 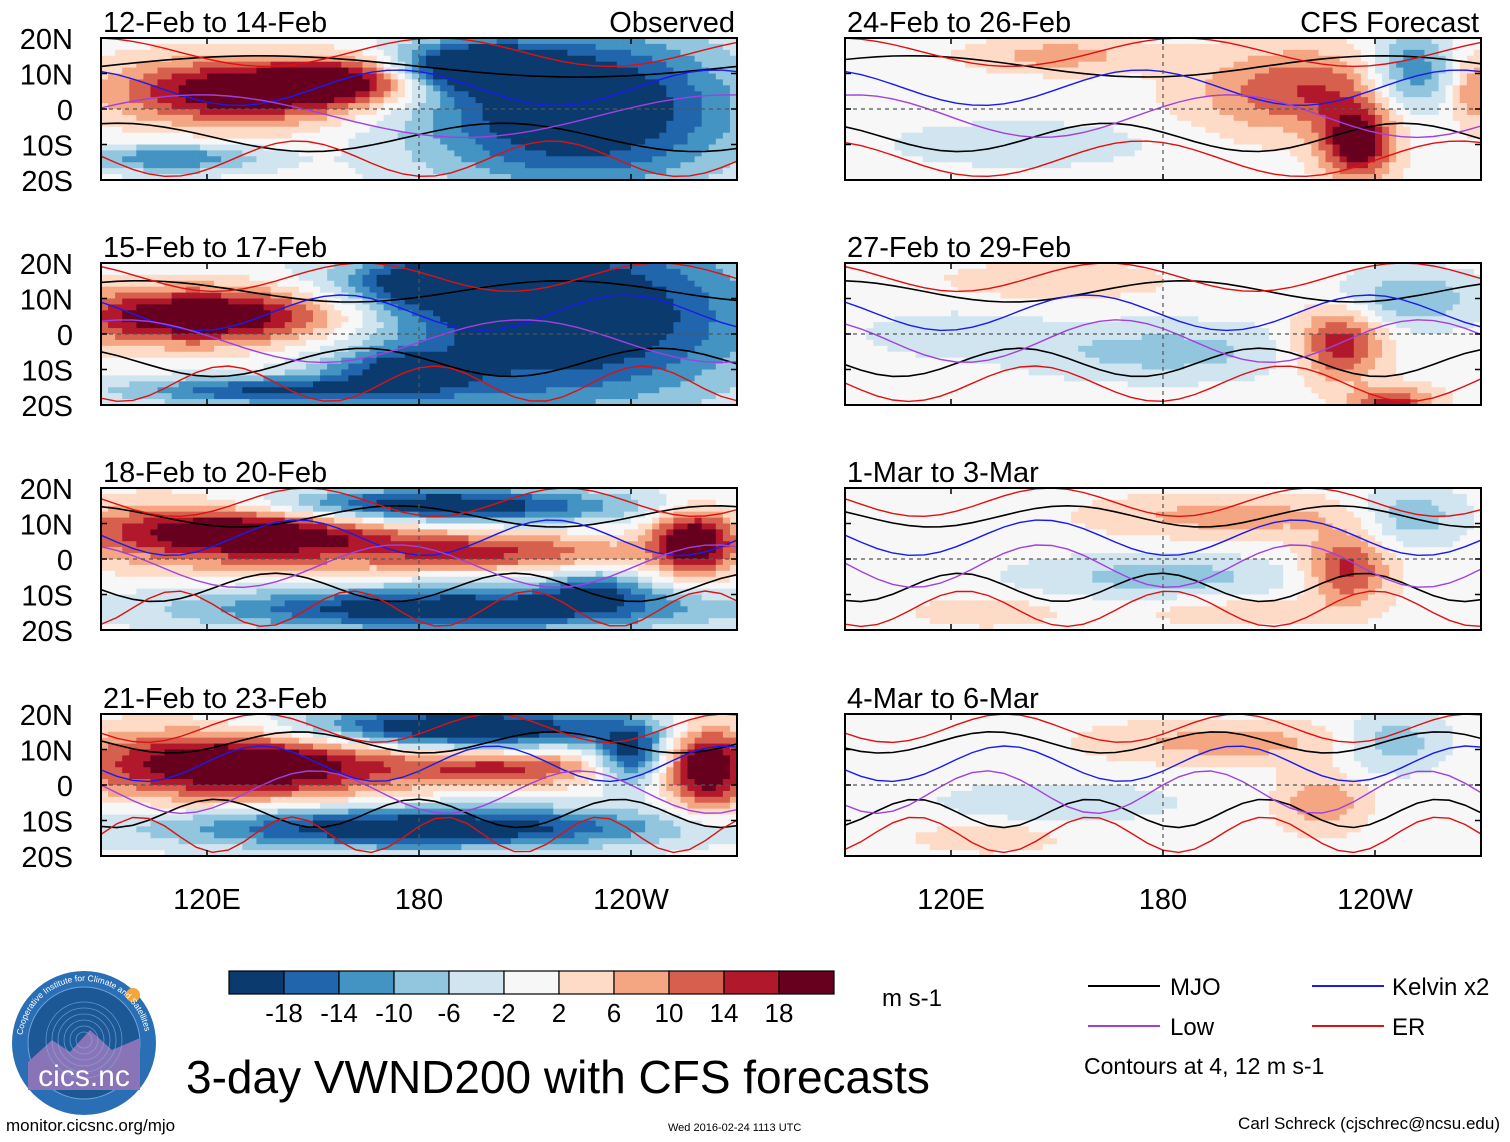 I want to click on logo-sun, so click(x=133, y=995).